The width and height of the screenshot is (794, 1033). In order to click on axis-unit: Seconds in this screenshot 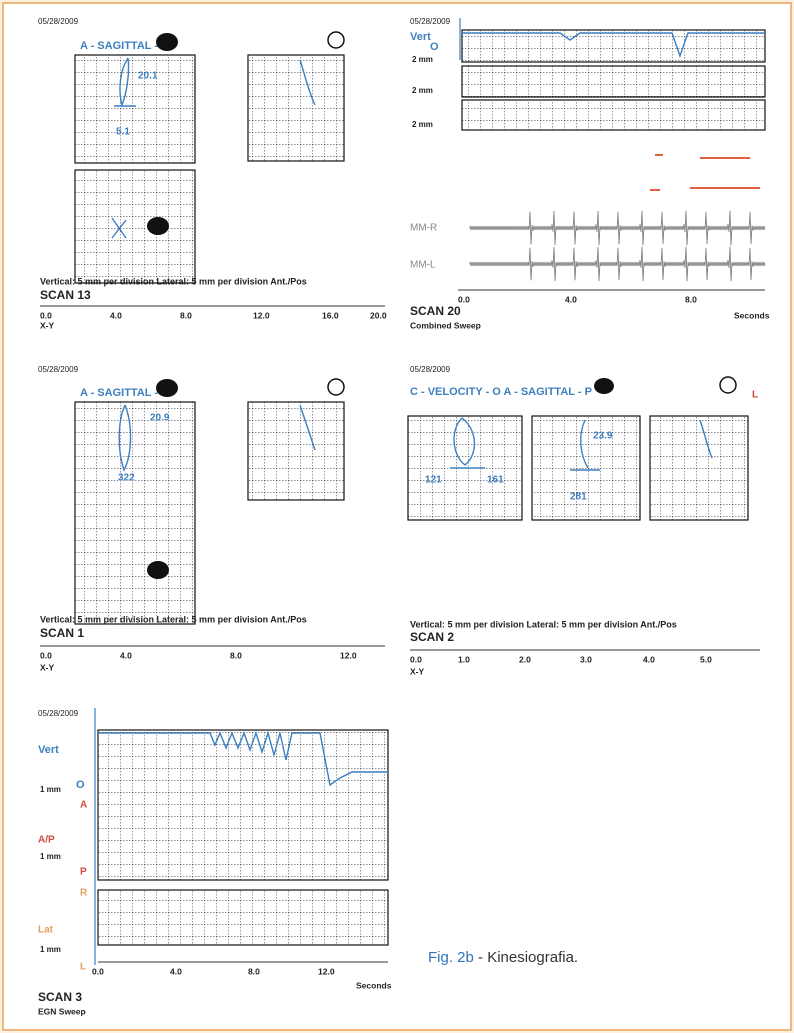, I will do `click(752, 315)`.